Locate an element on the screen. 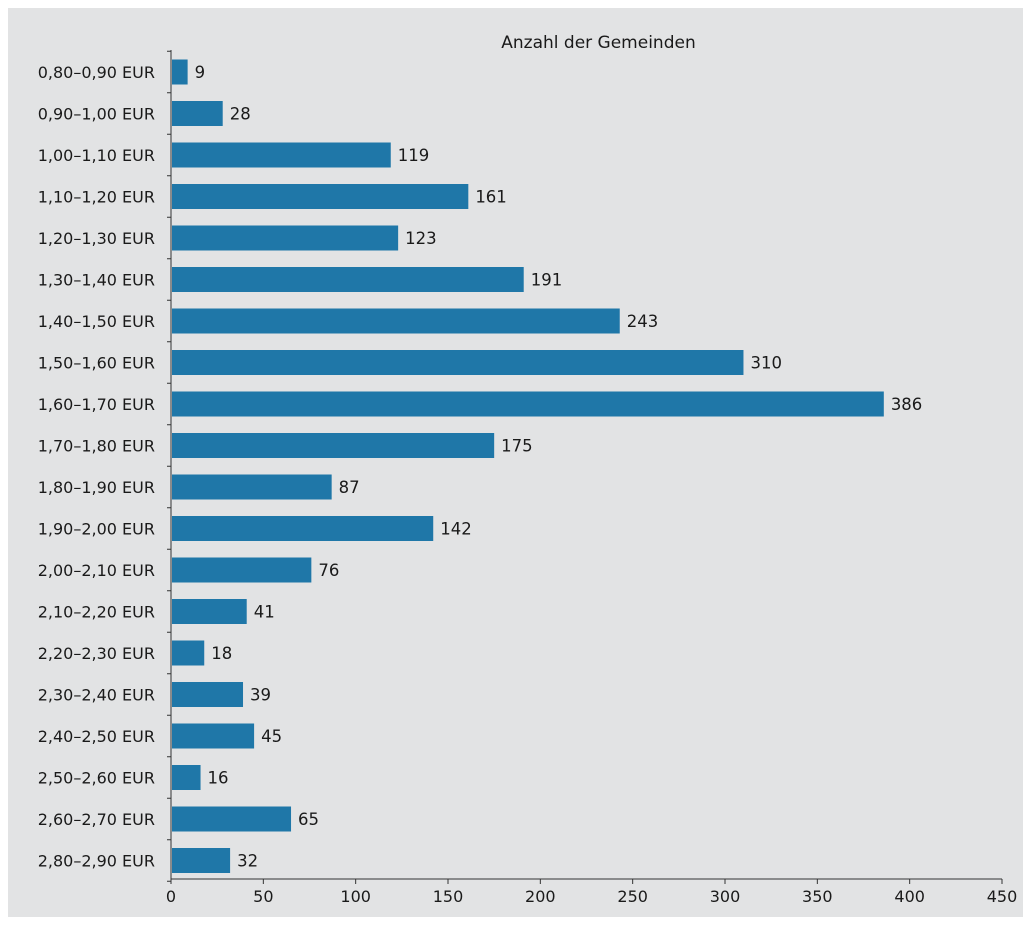  category-label: 2,80–2,90 EUR is located at coordinates (96, 861).